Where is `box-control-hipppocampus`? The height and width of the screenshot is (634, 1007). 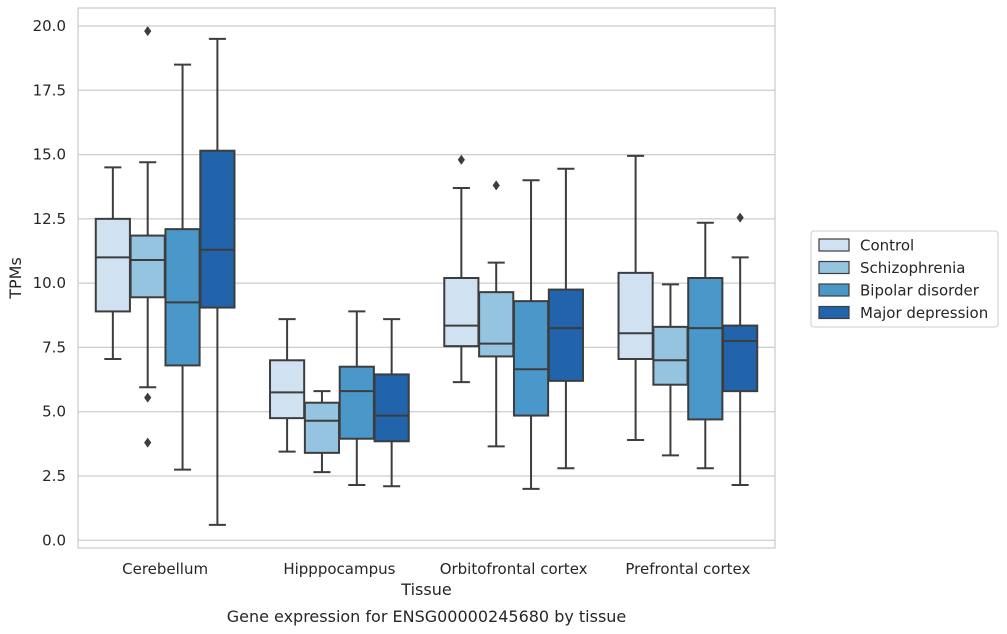 box-control-hipppocampus is located at coordinates (287, 385).